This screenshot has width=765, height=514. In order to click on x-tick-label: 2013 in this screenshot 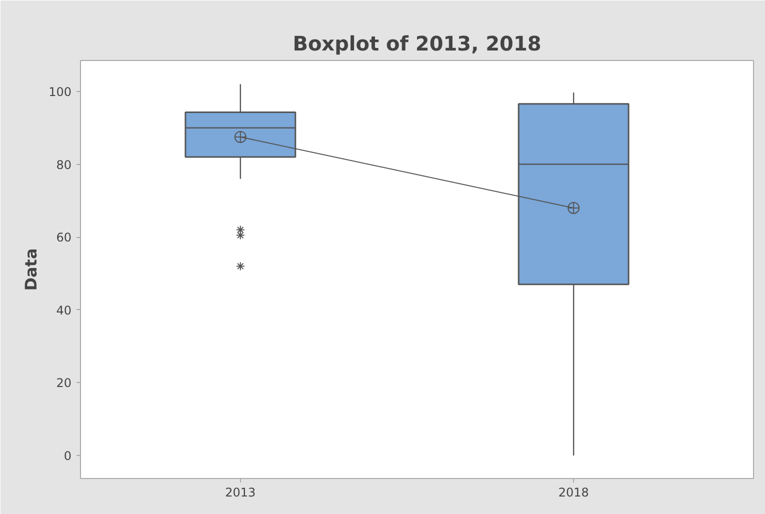, I will do `click(240, 493)`.